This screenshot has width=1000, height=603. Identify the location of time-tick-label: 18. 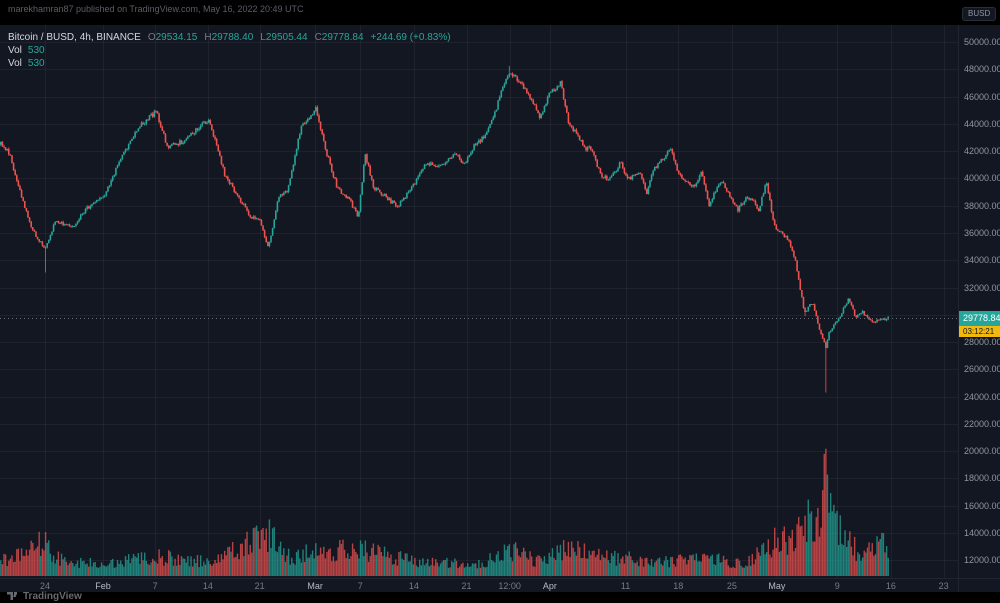
(678, 586).